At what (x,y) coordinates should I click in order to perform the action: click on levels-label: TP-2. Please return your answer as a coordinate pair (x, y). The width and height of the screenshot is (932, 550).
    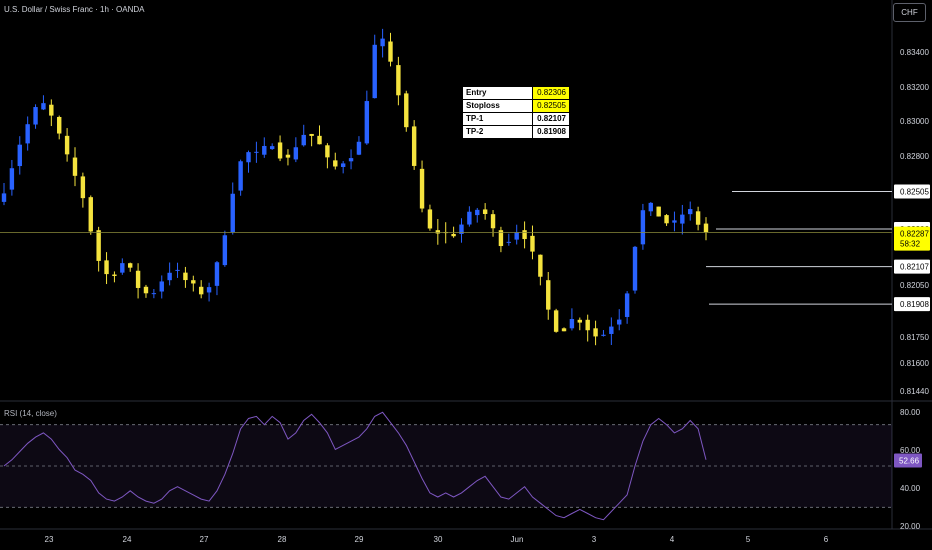
    Looking at the image, I should click on (497, 132).